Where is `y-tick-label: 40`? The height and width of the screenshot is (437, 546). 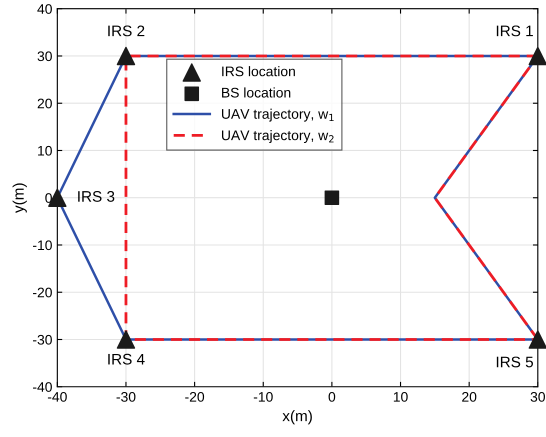 y-tick-label: 40 is located at coordinates (44, 9).